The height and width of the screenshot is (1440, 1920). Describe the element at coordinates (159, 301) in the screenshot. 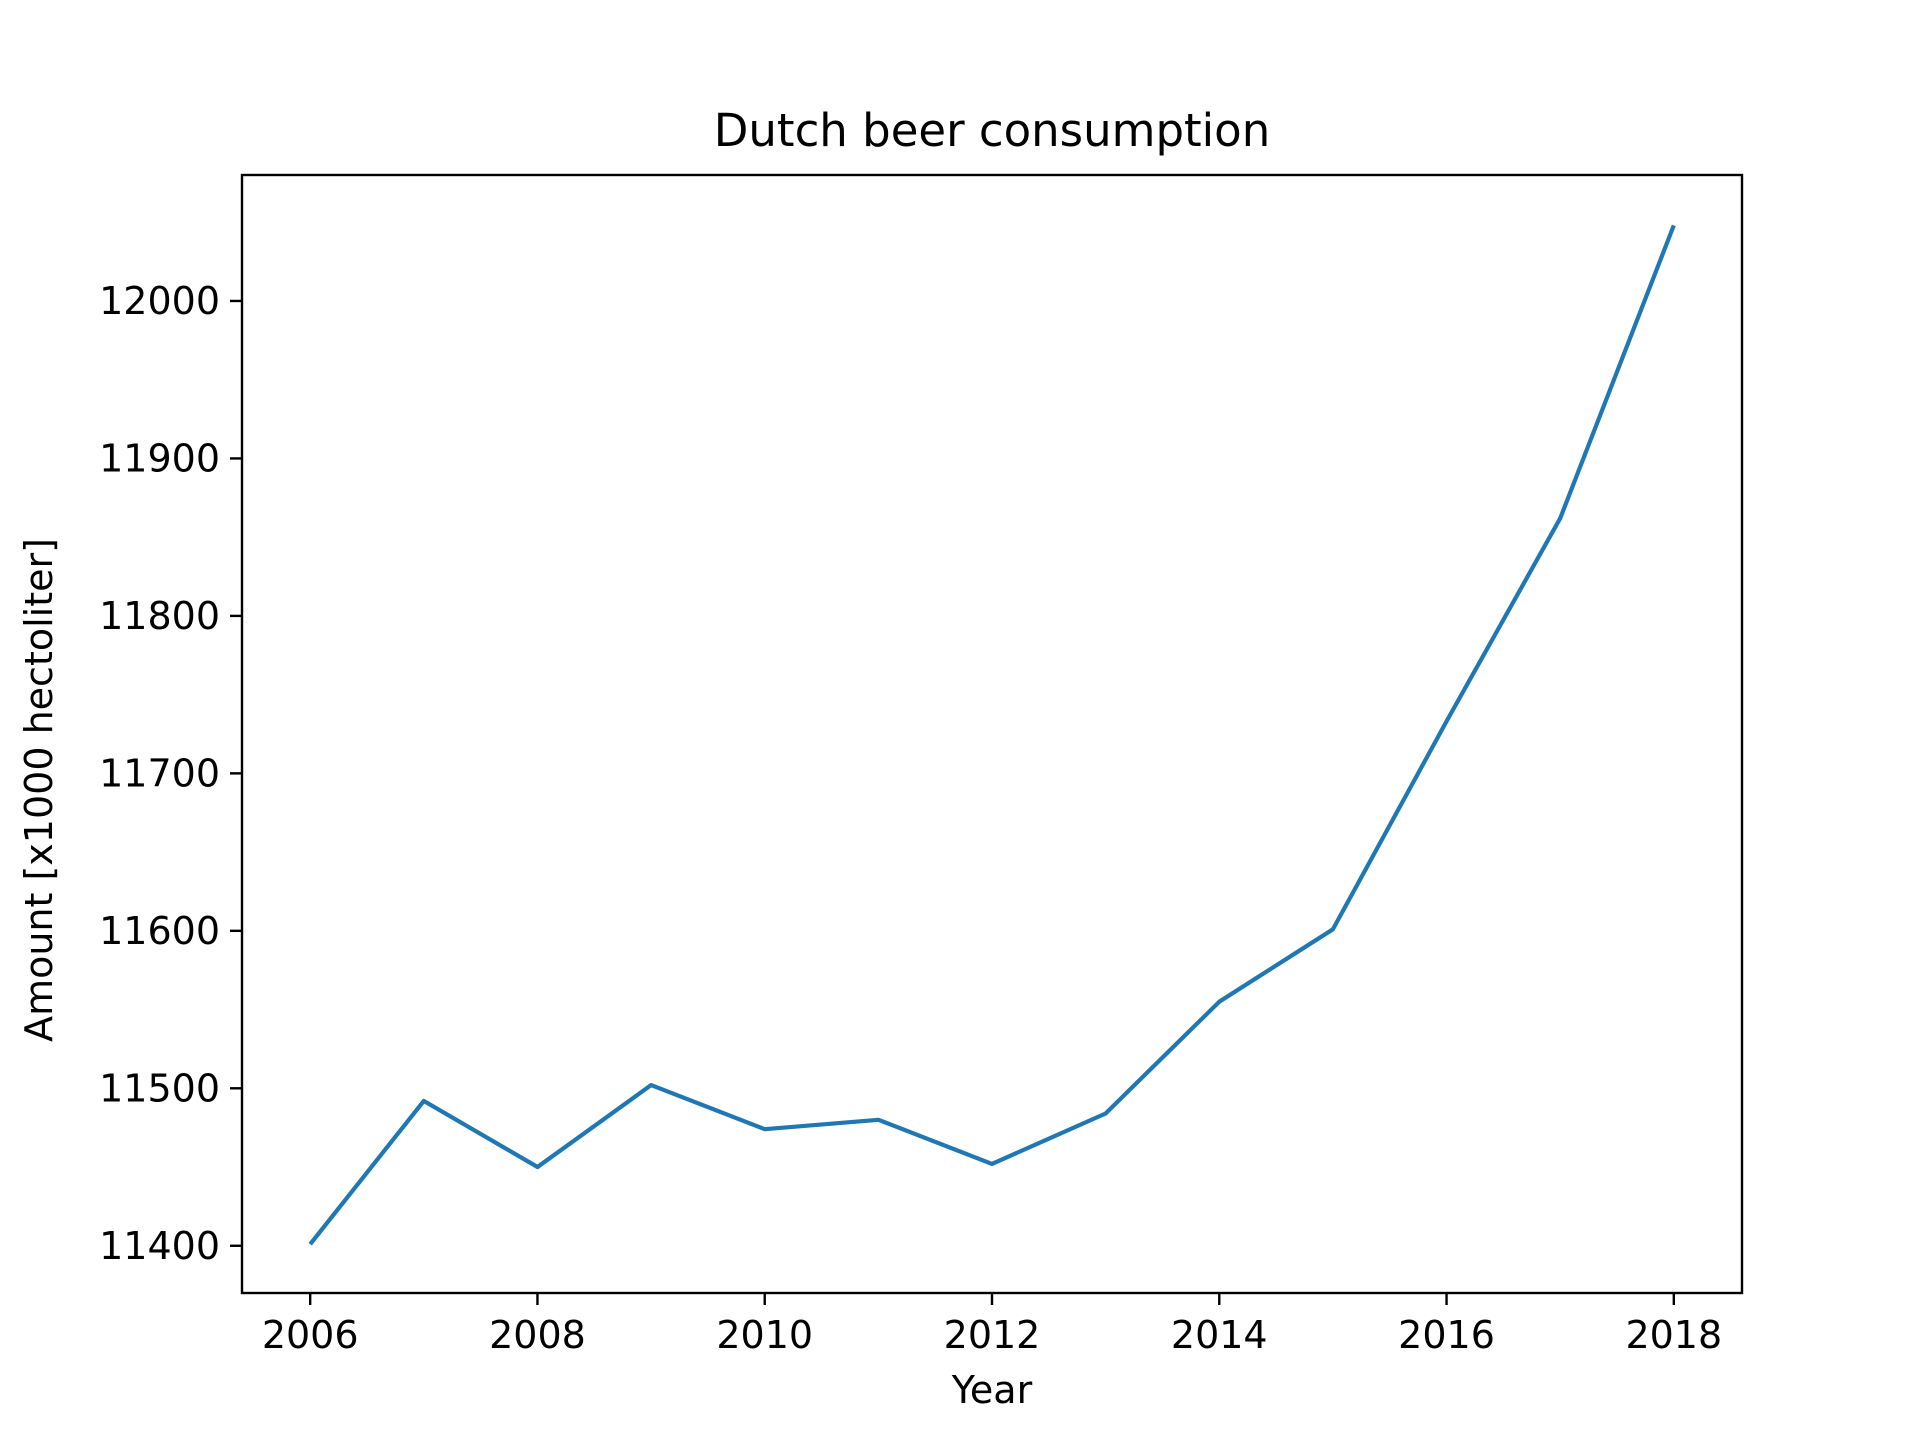

I see `y-tick-label: 12000` at that location.